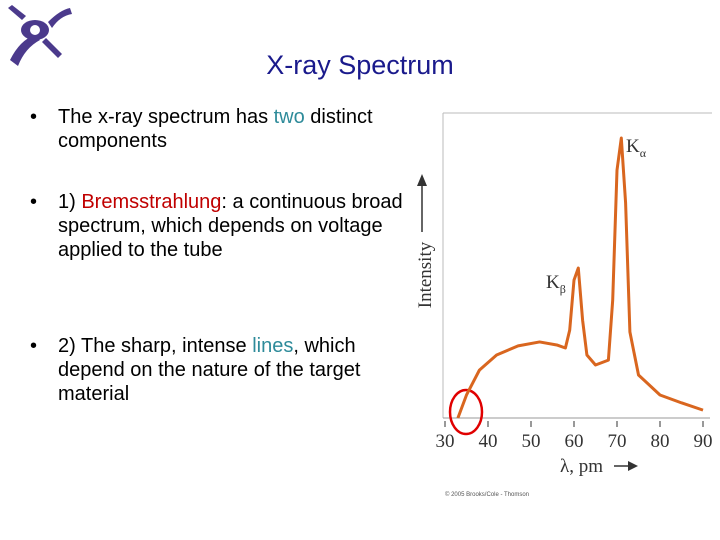 Image resolution: width=720 pixels, height=540 pixels. I want to click on x-tick-label: 80, so click(660, 441).